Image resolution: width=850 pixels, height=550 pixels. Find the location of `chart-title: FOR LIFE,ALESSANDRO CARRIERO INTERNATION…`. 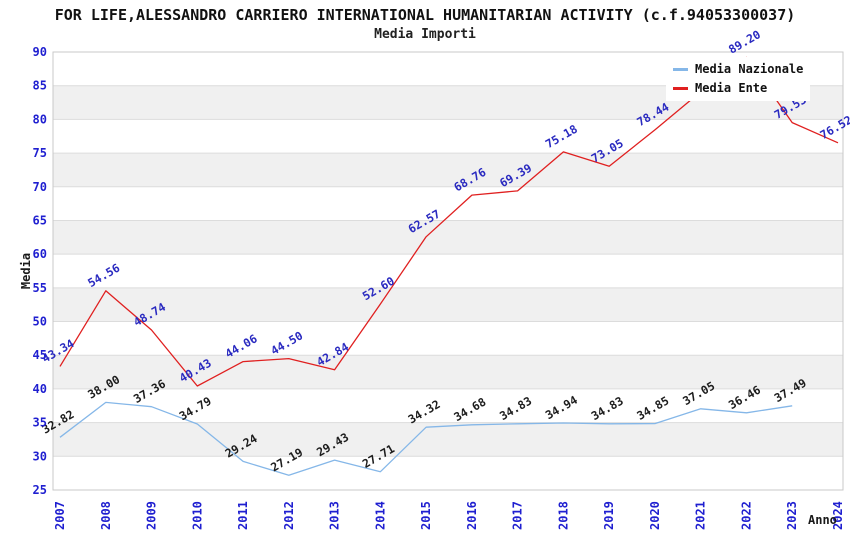

chart-title: FOR LIFE,ALESSANDRO CARRIERO INTERNATION… is located at coordinates (425, 15).